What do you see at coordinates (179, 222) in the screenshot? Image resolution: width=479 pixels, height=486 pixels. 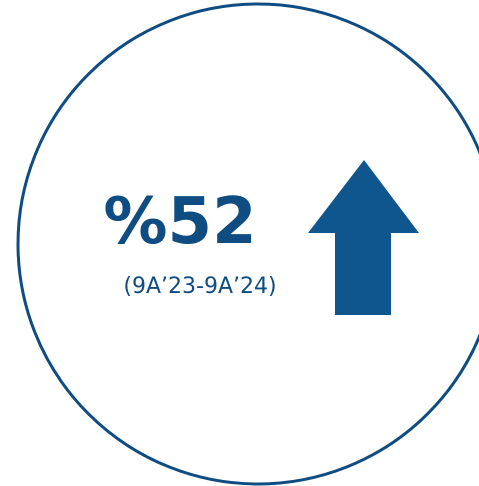 I see `stat-value: %52` at bounding box center [179, 222].